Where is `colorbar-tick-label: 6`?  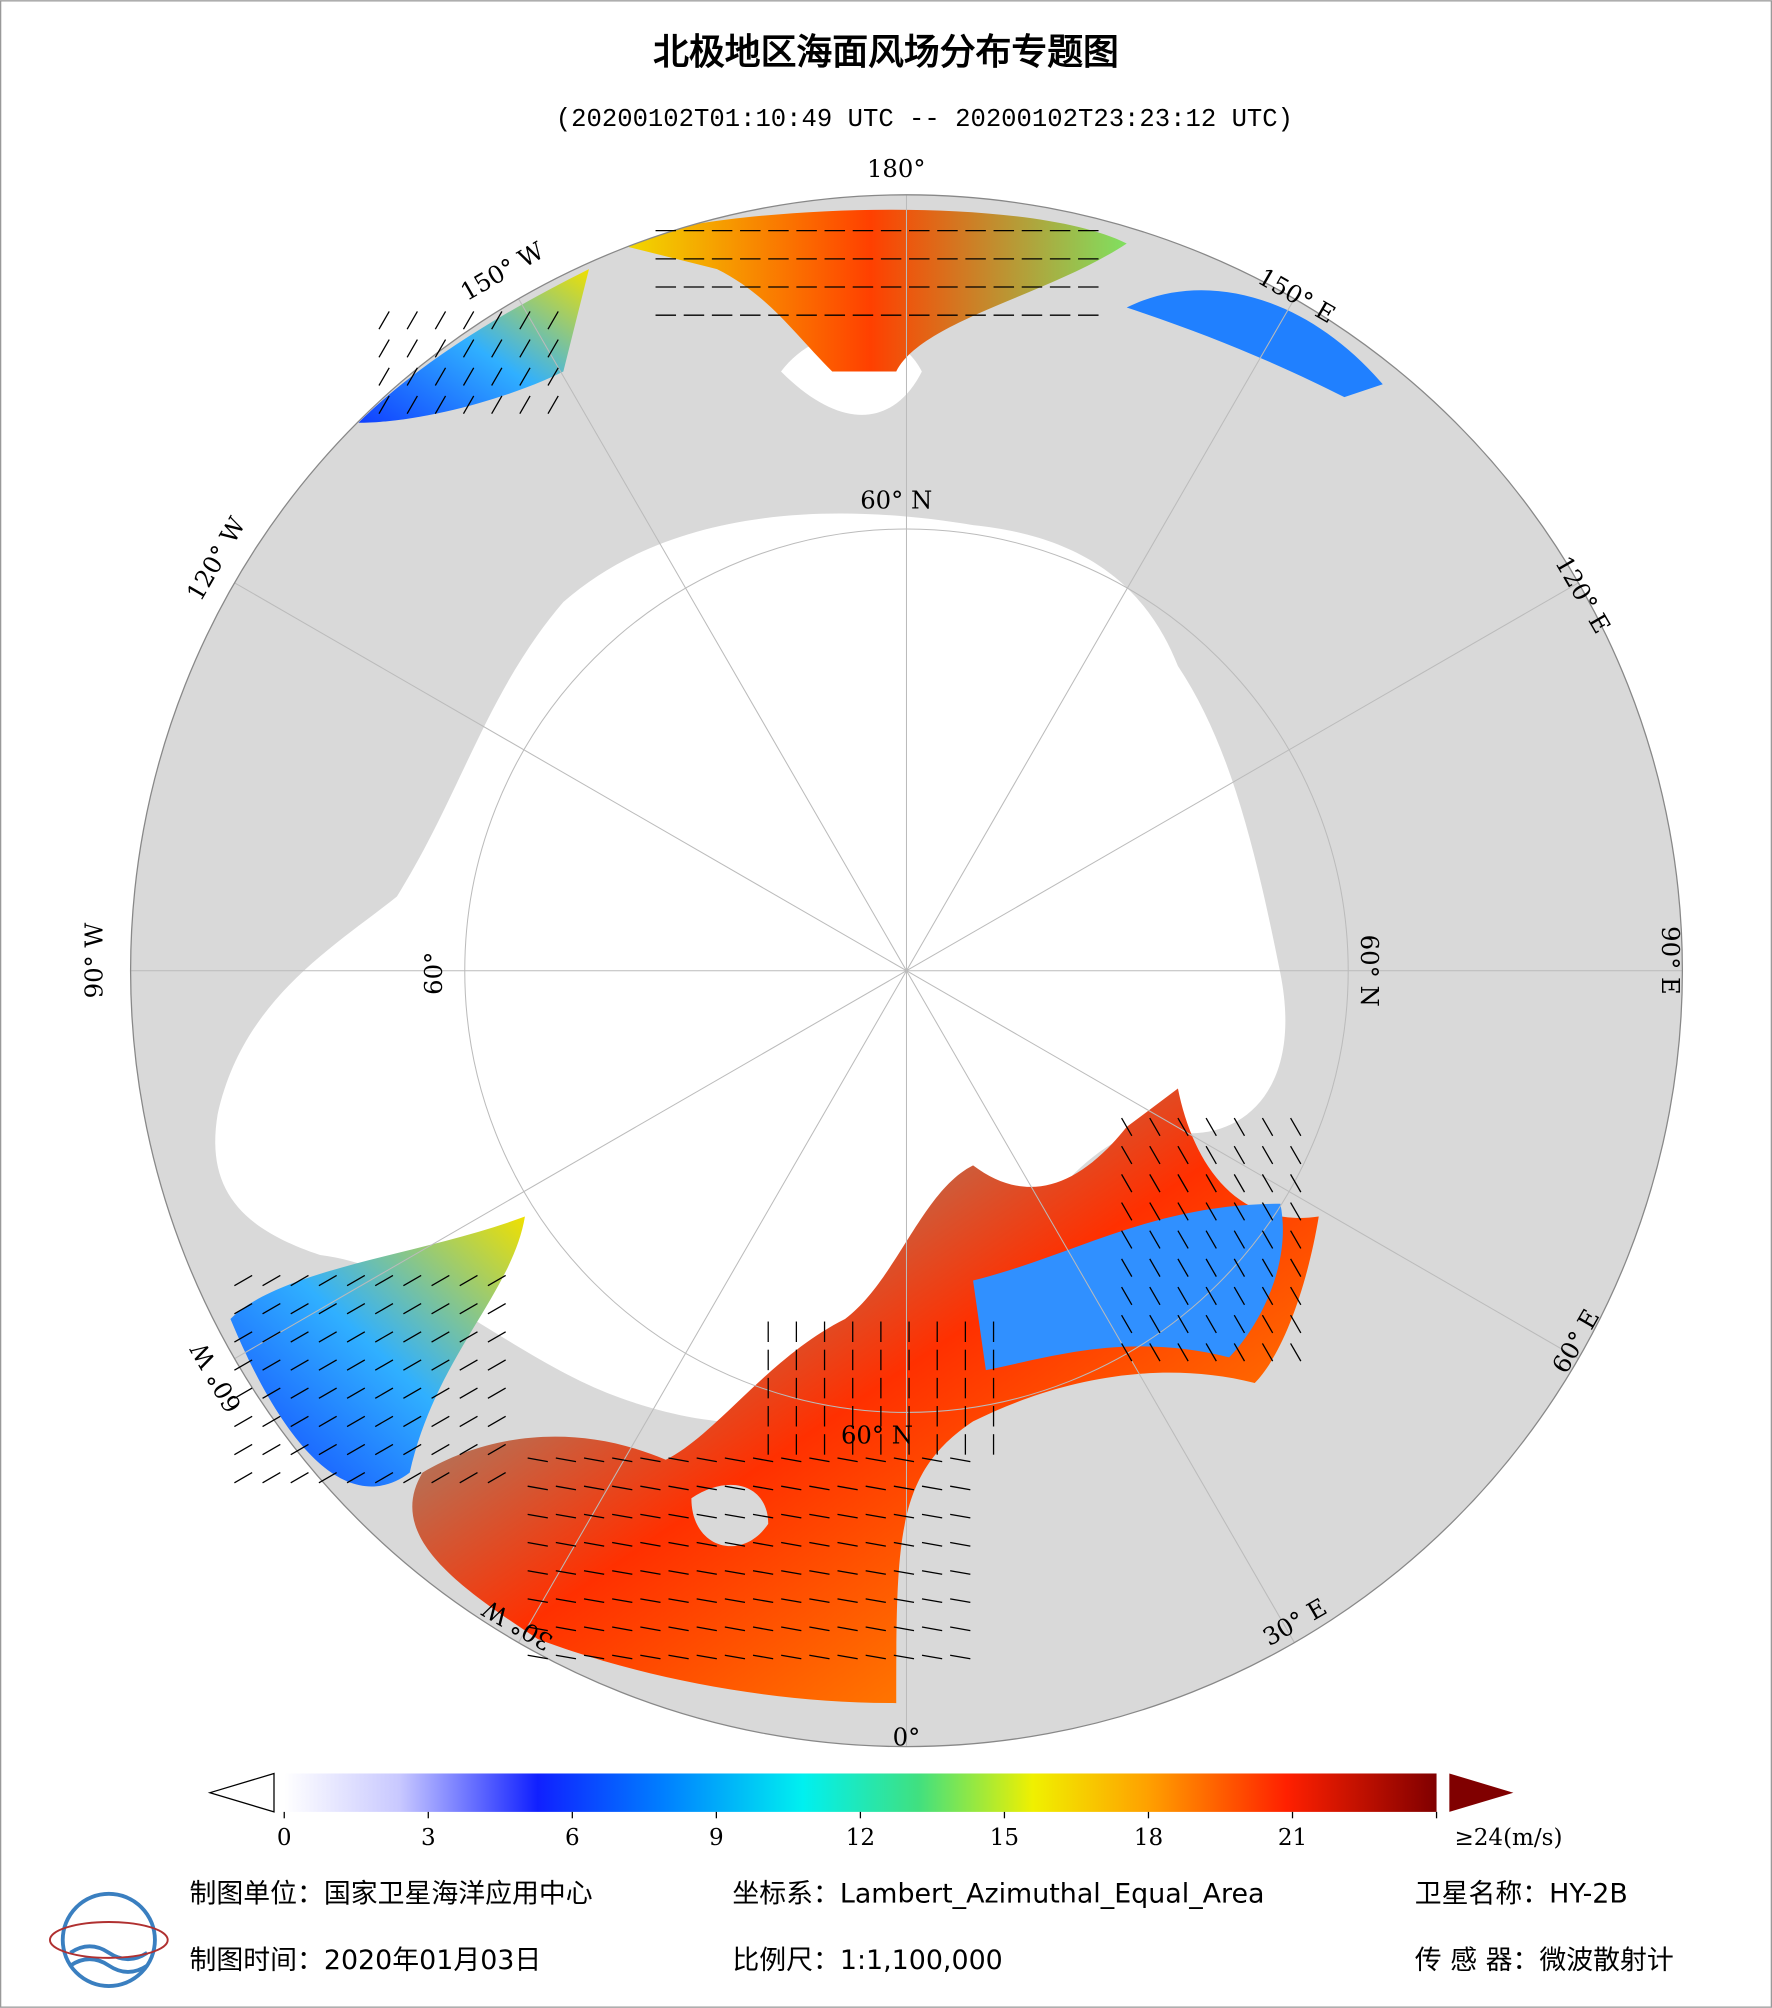
colorbar-tick-label: 6 is located at coordinates (572, 1838).